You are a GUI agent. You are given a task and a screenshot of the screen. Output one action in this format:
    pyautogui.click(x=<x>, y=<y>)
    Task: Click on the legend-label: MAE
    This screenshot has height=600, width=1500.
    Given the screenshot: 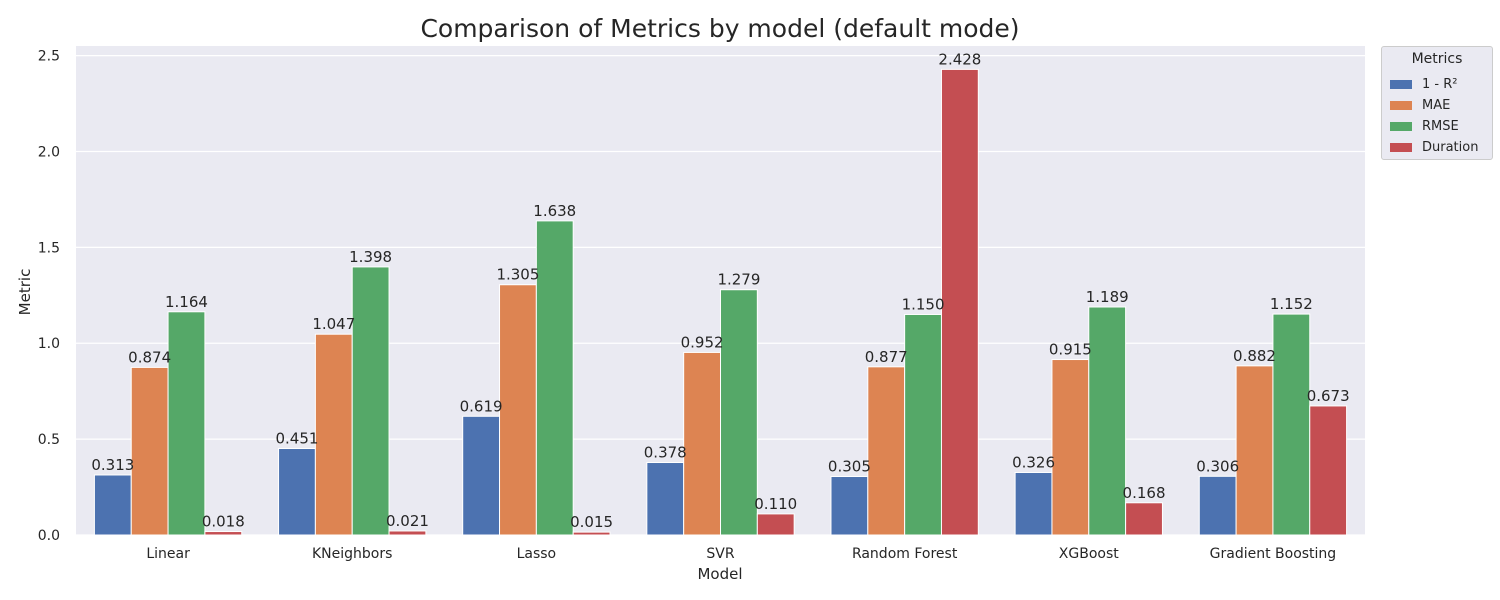 What is the action you would take?
    pyautogui.click(x=1436, y=105)
    